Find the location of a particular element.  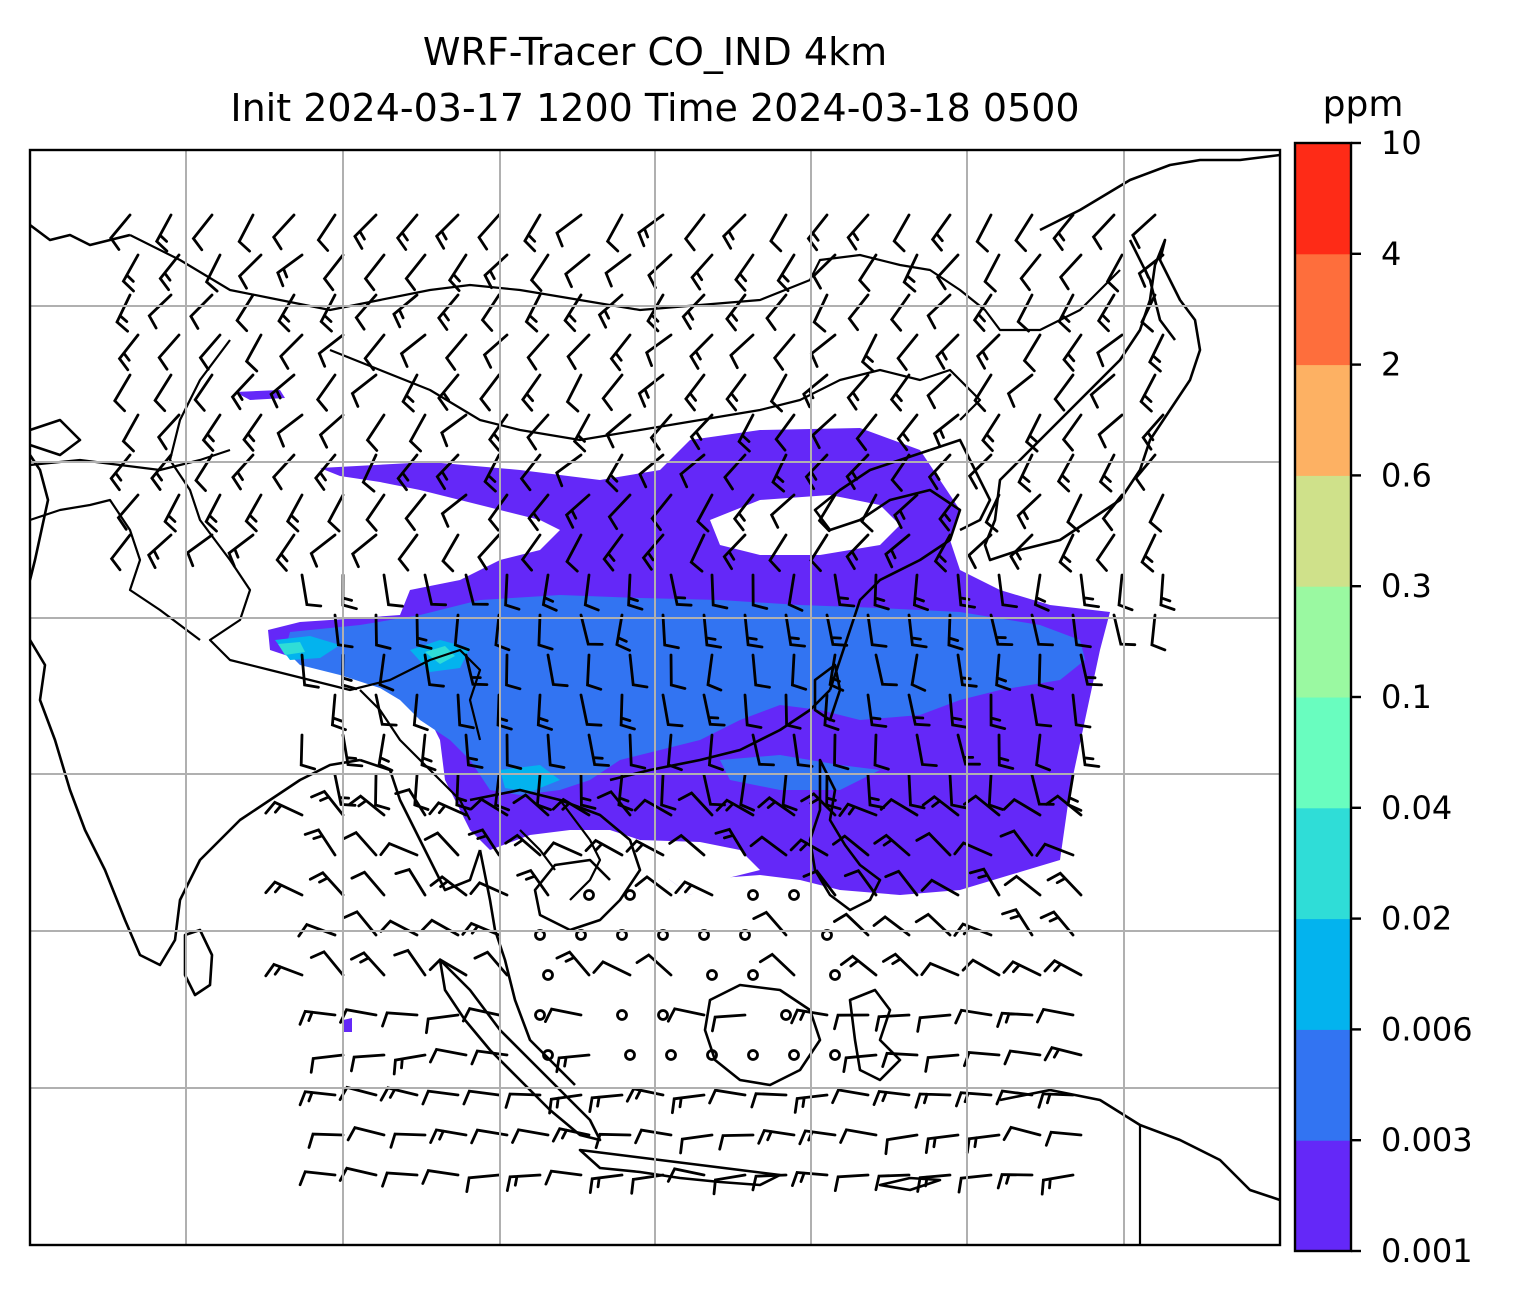

map-title-line1: WRF-Tracer CO_IND 4km is located at coordinates (655, 52).